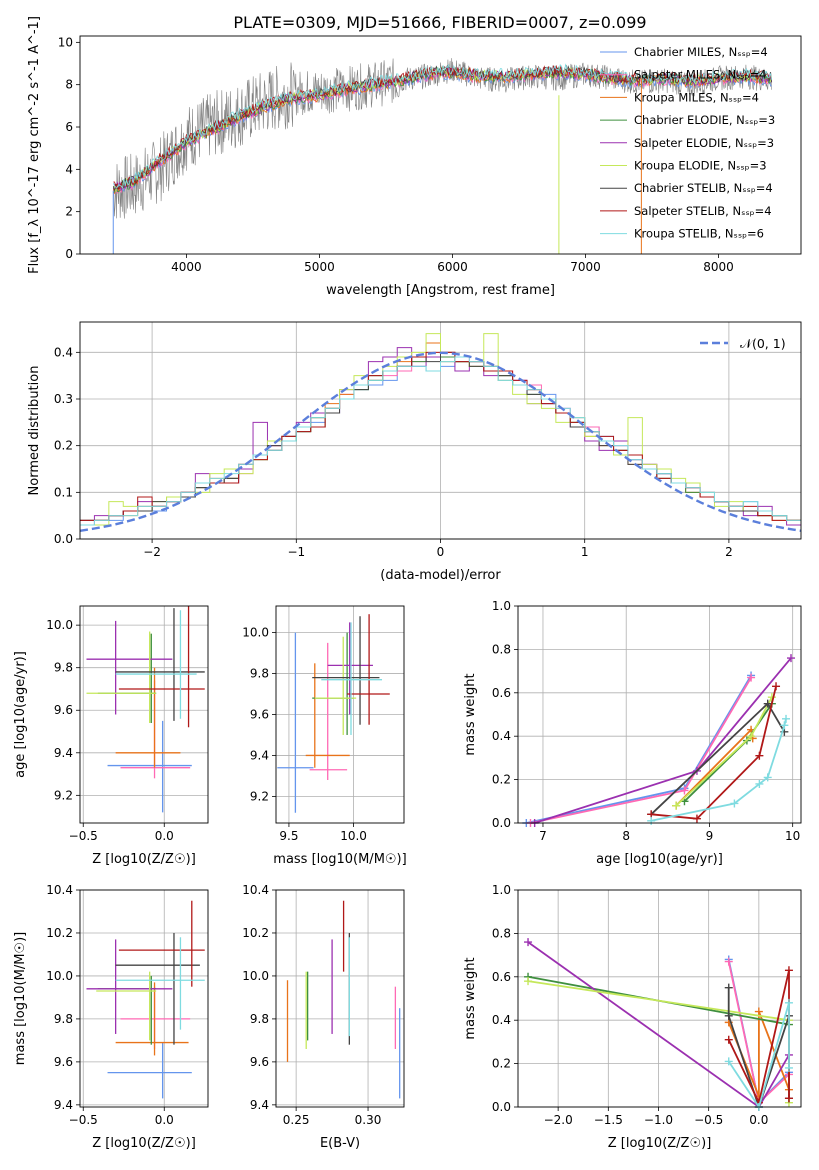  Describe the element at coordinates (186, 267) in the screenshot. I see `x-tick-label: 4000` at that location.